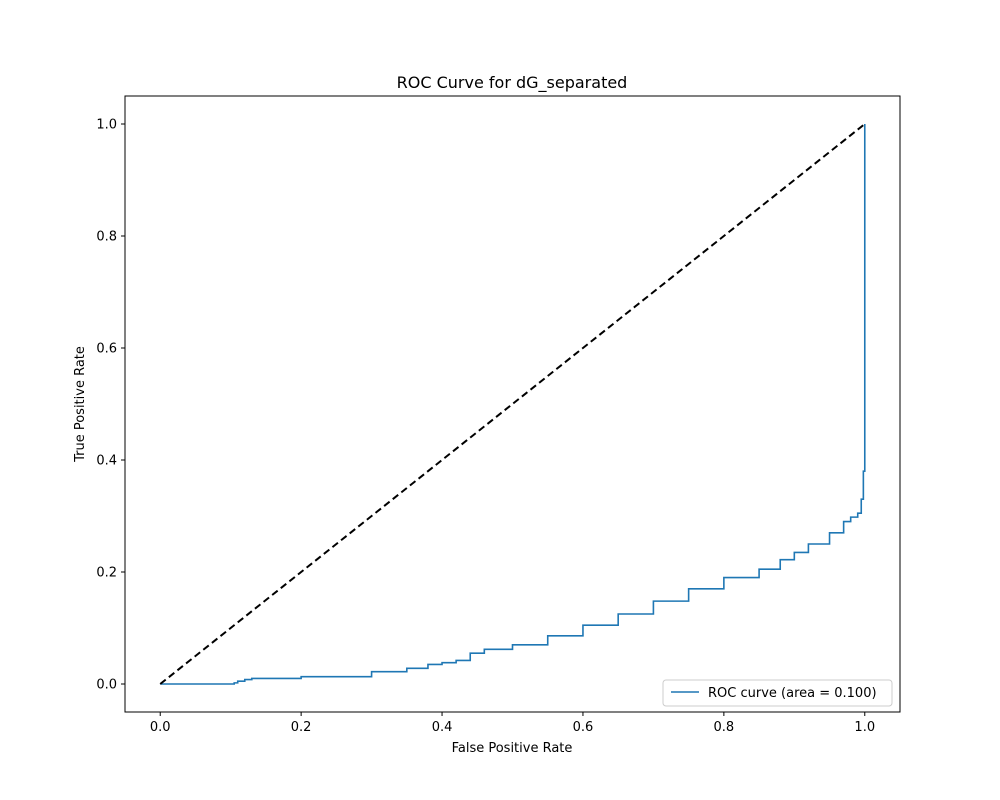 The width and height of the screenshot is (1000, 800). What do you see at coordinates (864, 727) in the screenshot?
I see `x-tick-label: 1.0` at bounding box center [864, 727].